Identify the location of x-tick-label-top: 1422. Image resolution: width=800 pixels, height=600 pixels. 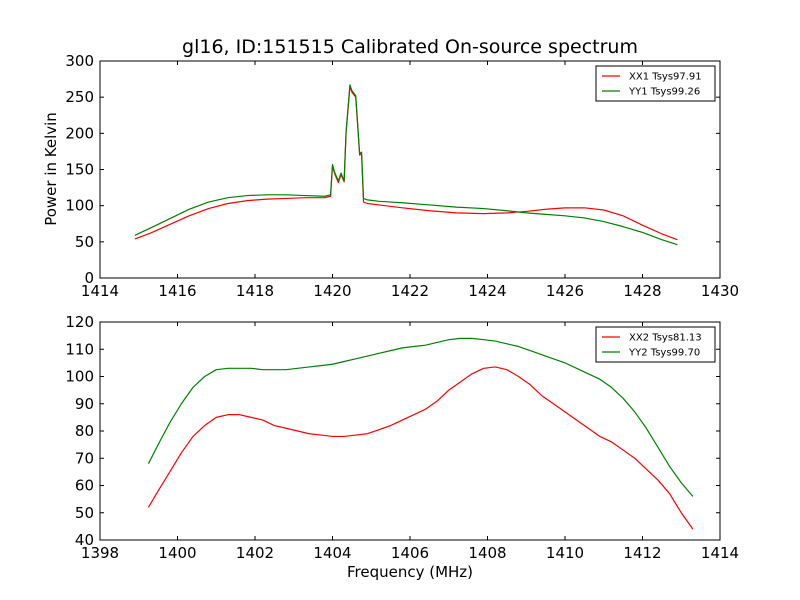
(410, 291).